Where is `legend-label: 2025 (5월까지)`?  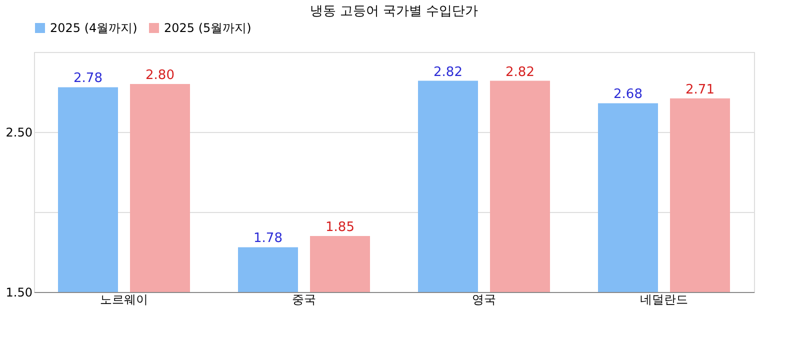
legend-label: 2025 (5월까지) is located at coordinates (208, 28).